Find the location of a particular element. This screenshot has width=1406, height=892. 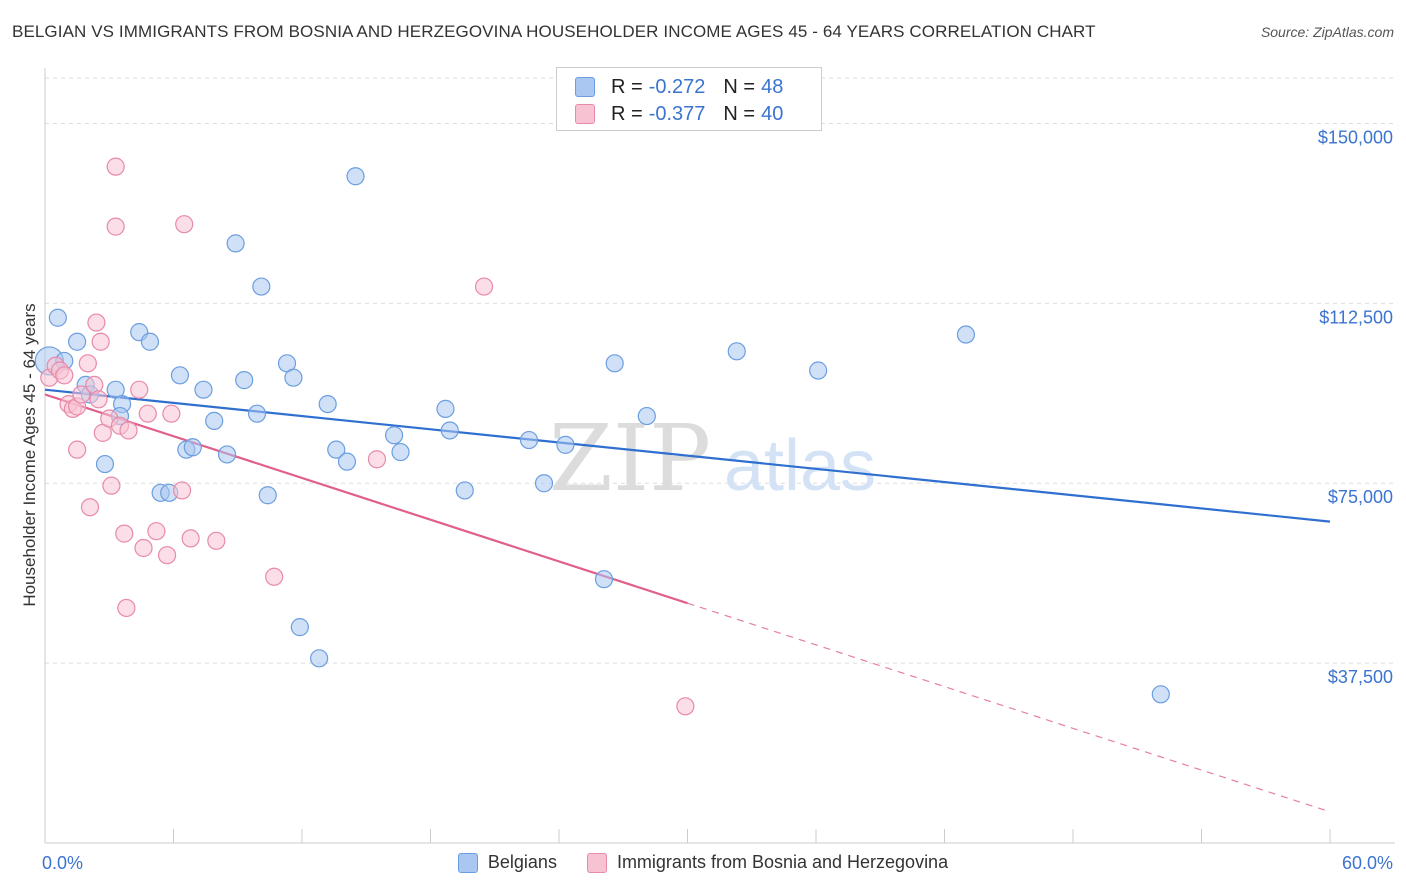

legend-r-value: -0.272 is located at coordinates (677, 86).